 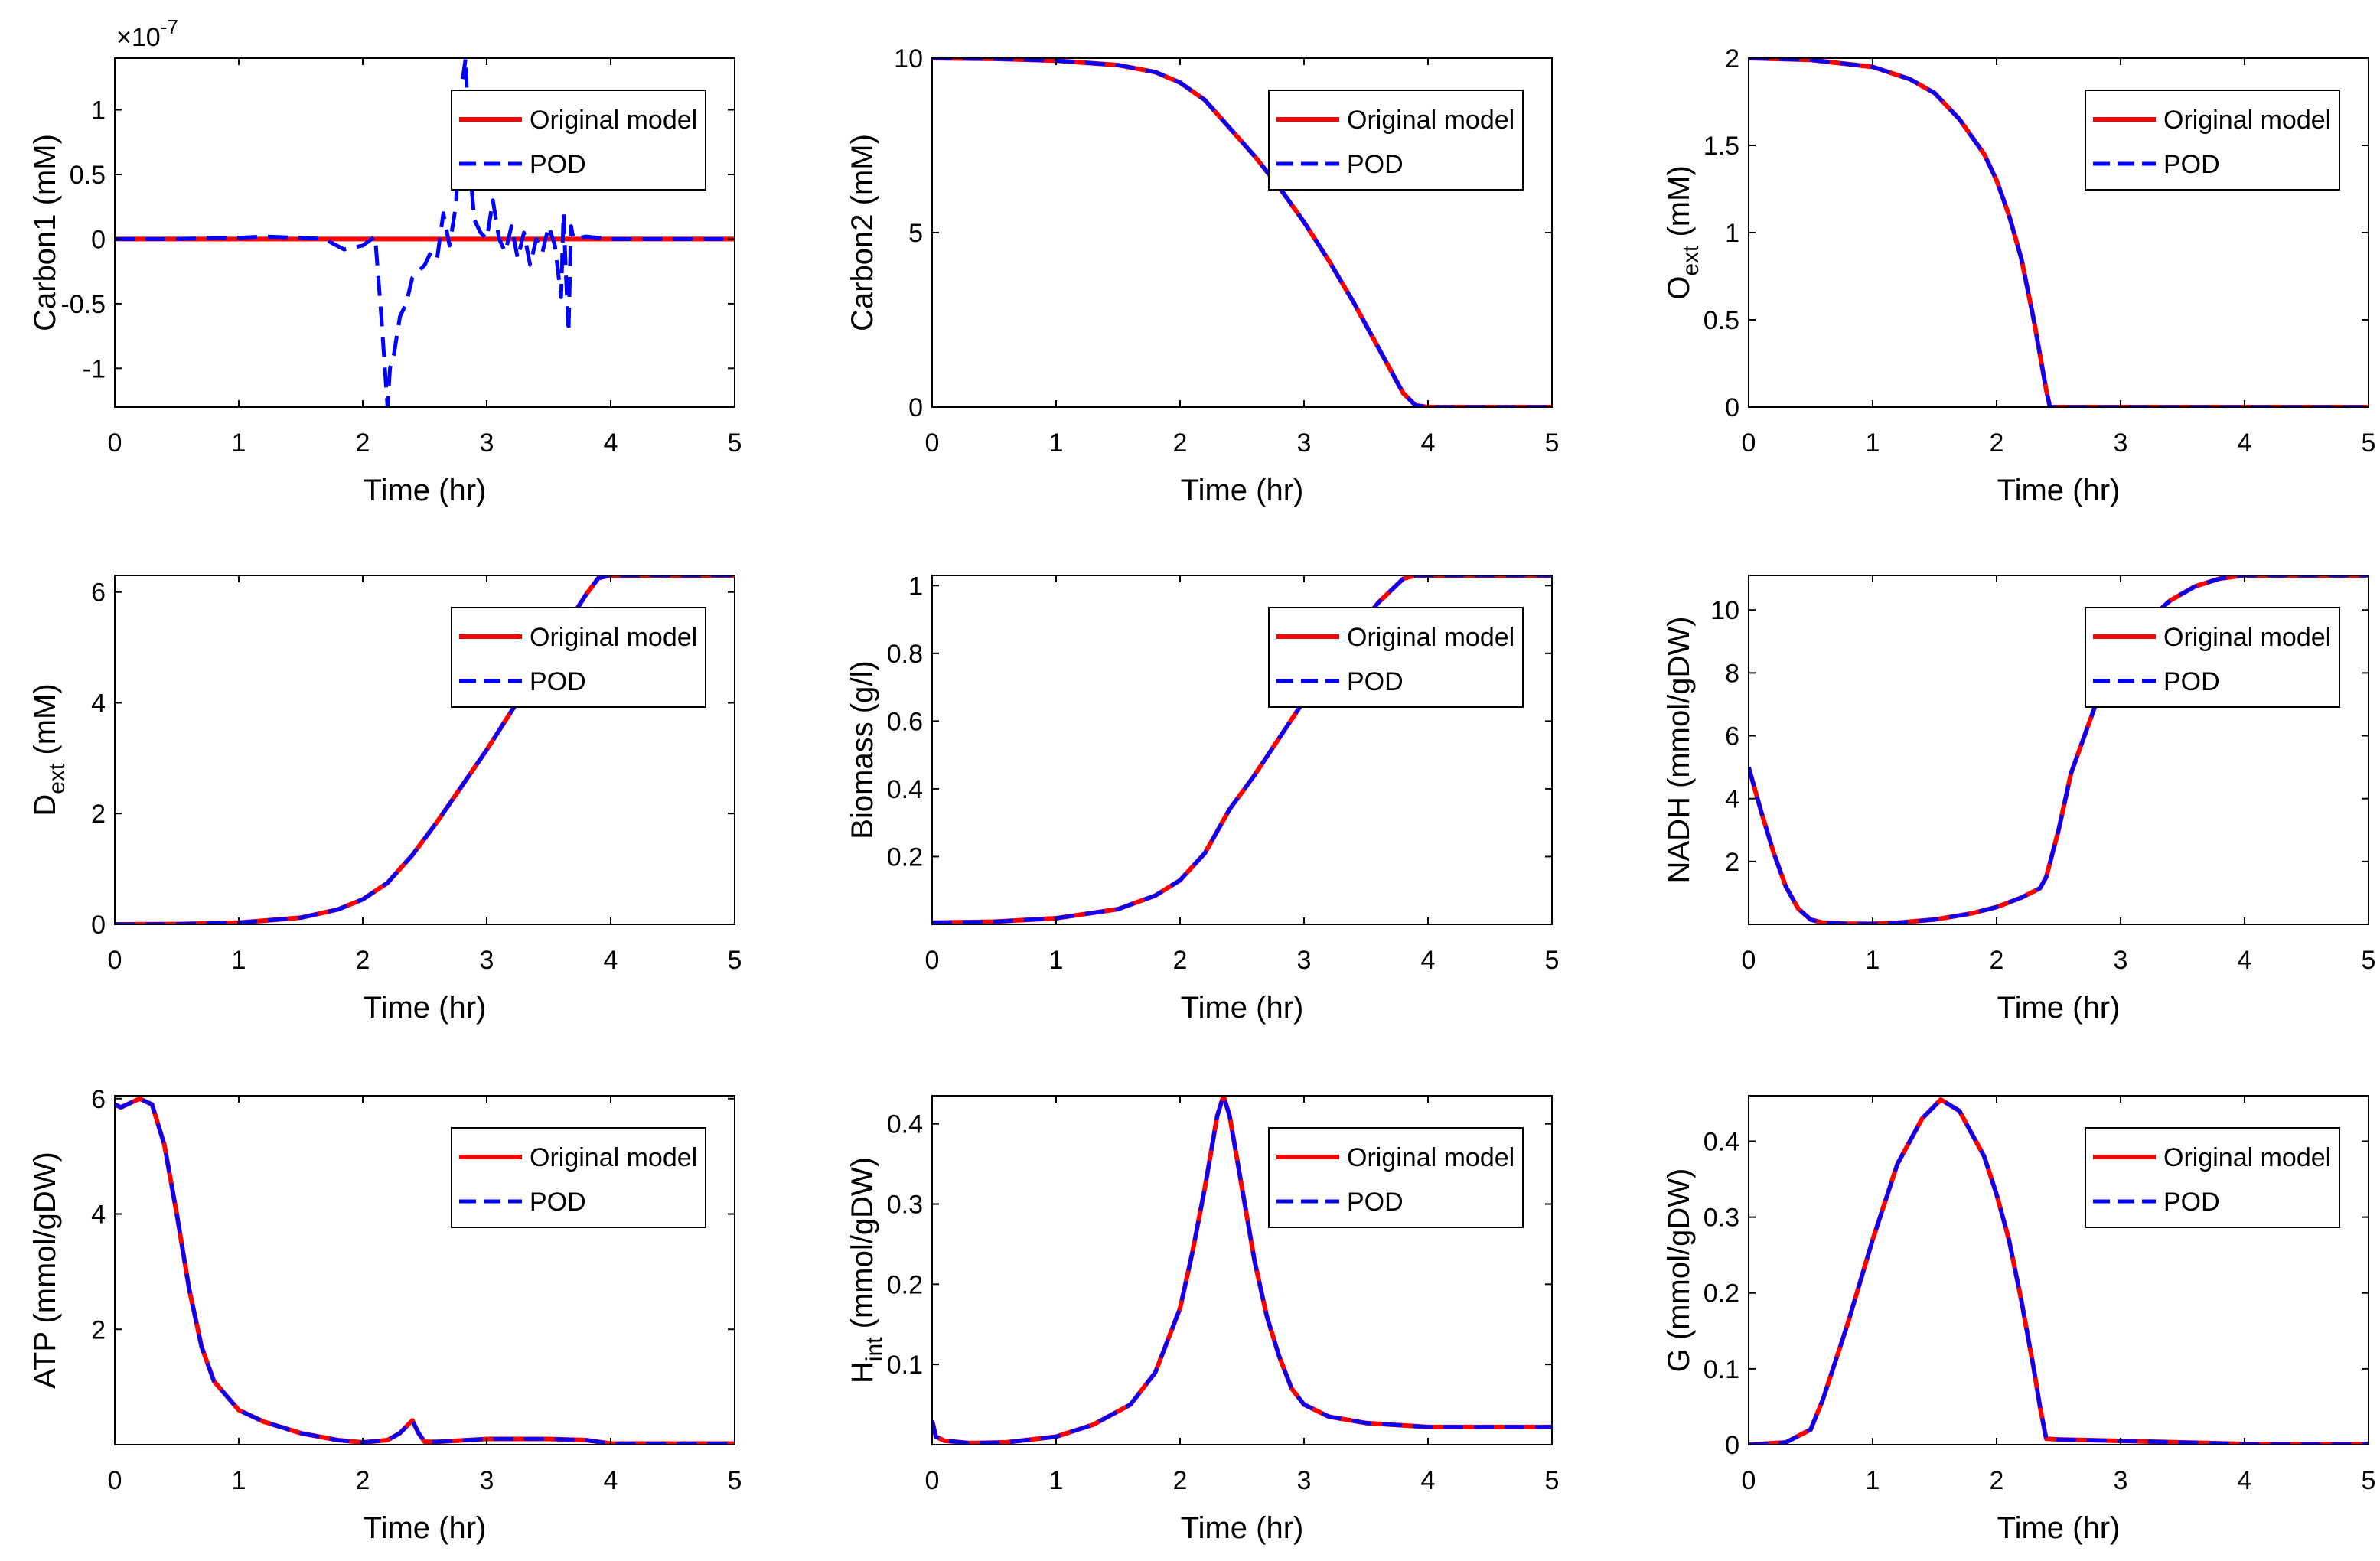 What do you see at coordinates (1721, 1369) in the screenshot?
I see `y-tick-label: 0.1` at bounding box center [1721, 1369].